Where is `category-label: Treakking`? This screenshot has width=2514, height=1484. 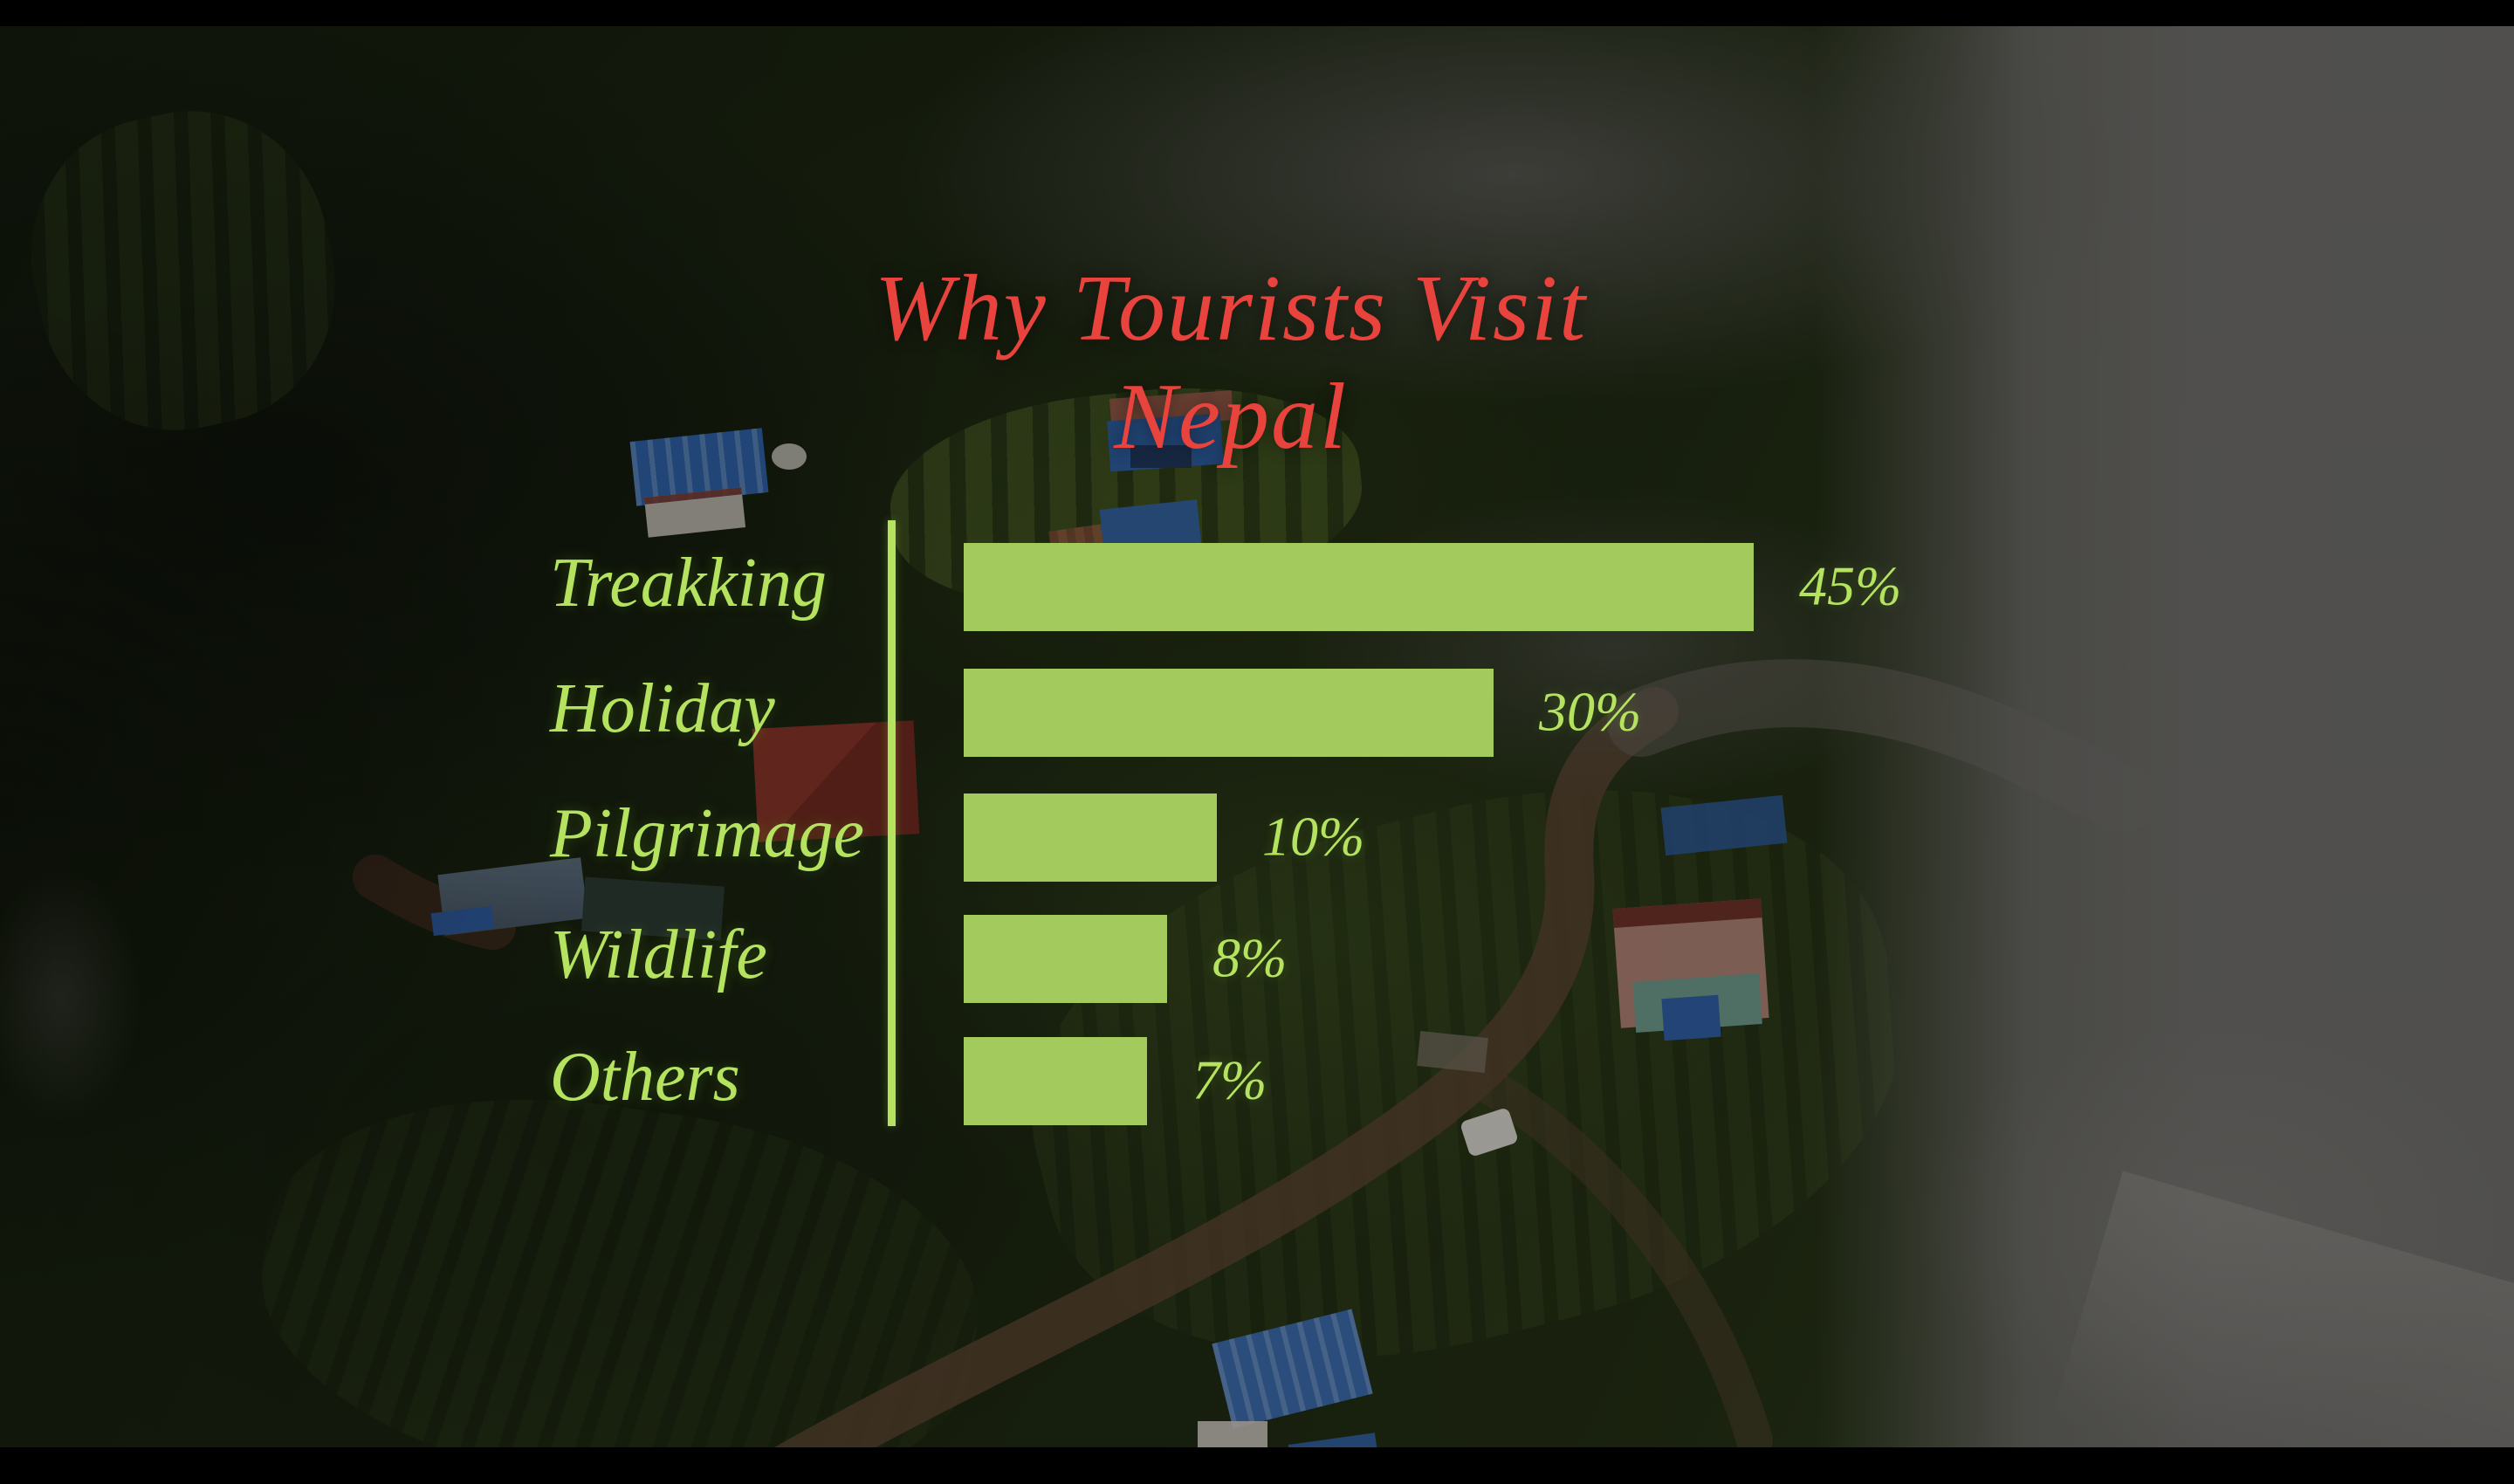 category-label: Treakking is located at coordinates (688, 583).